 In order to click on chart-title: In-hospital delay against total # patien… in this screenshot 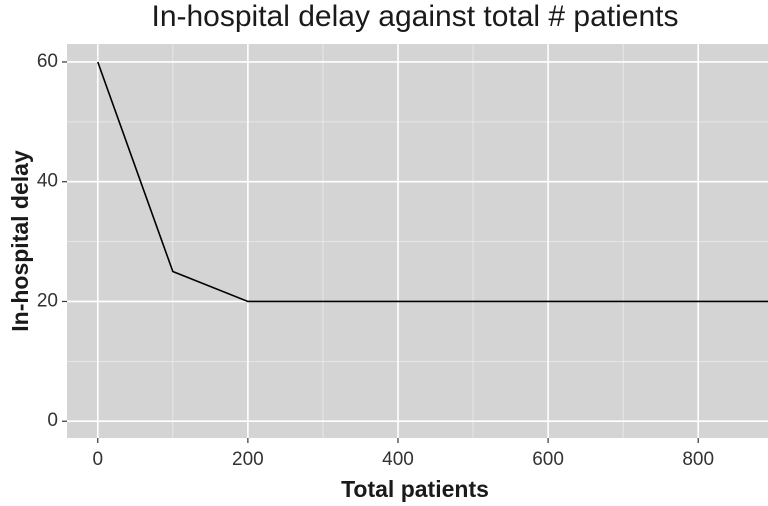, I will do `click(414, 16)`.